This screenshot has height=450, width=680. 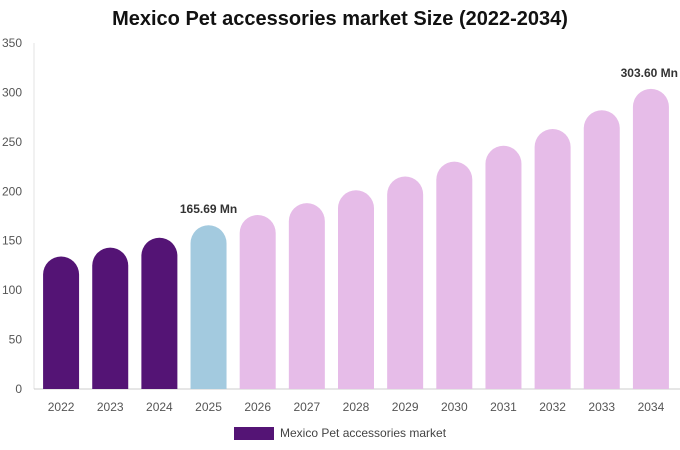 What do you see at coordinates (12, 43) in the screenshot?
I see `y-tick-label: 350` at bounding box center [12, 43].